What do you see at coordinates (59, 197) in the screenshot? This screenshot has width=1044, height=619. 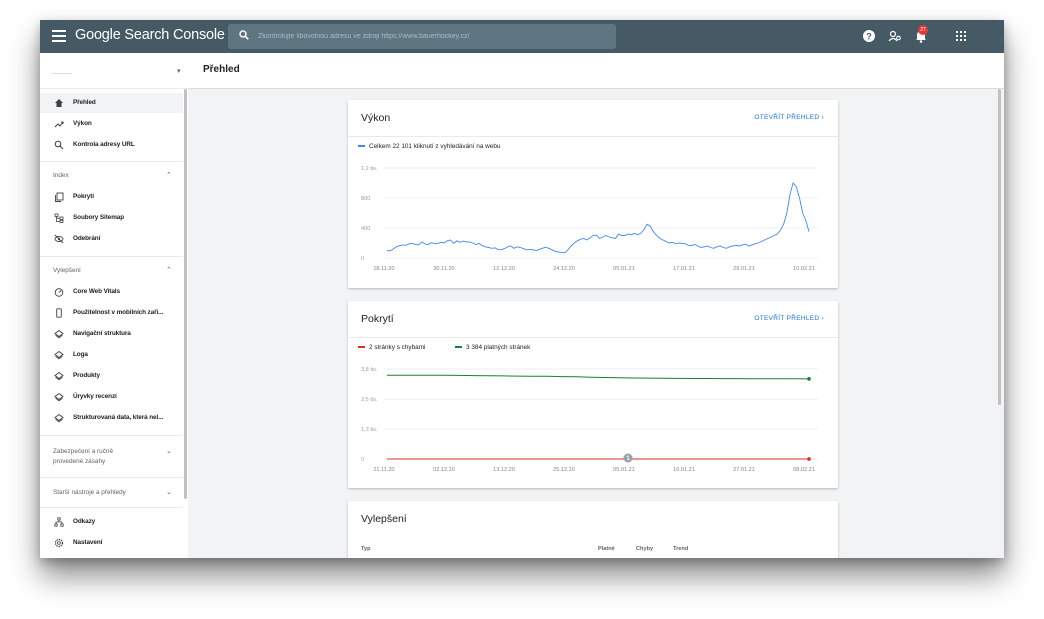 I see `copy-icon` at bounding box center [59, 197].